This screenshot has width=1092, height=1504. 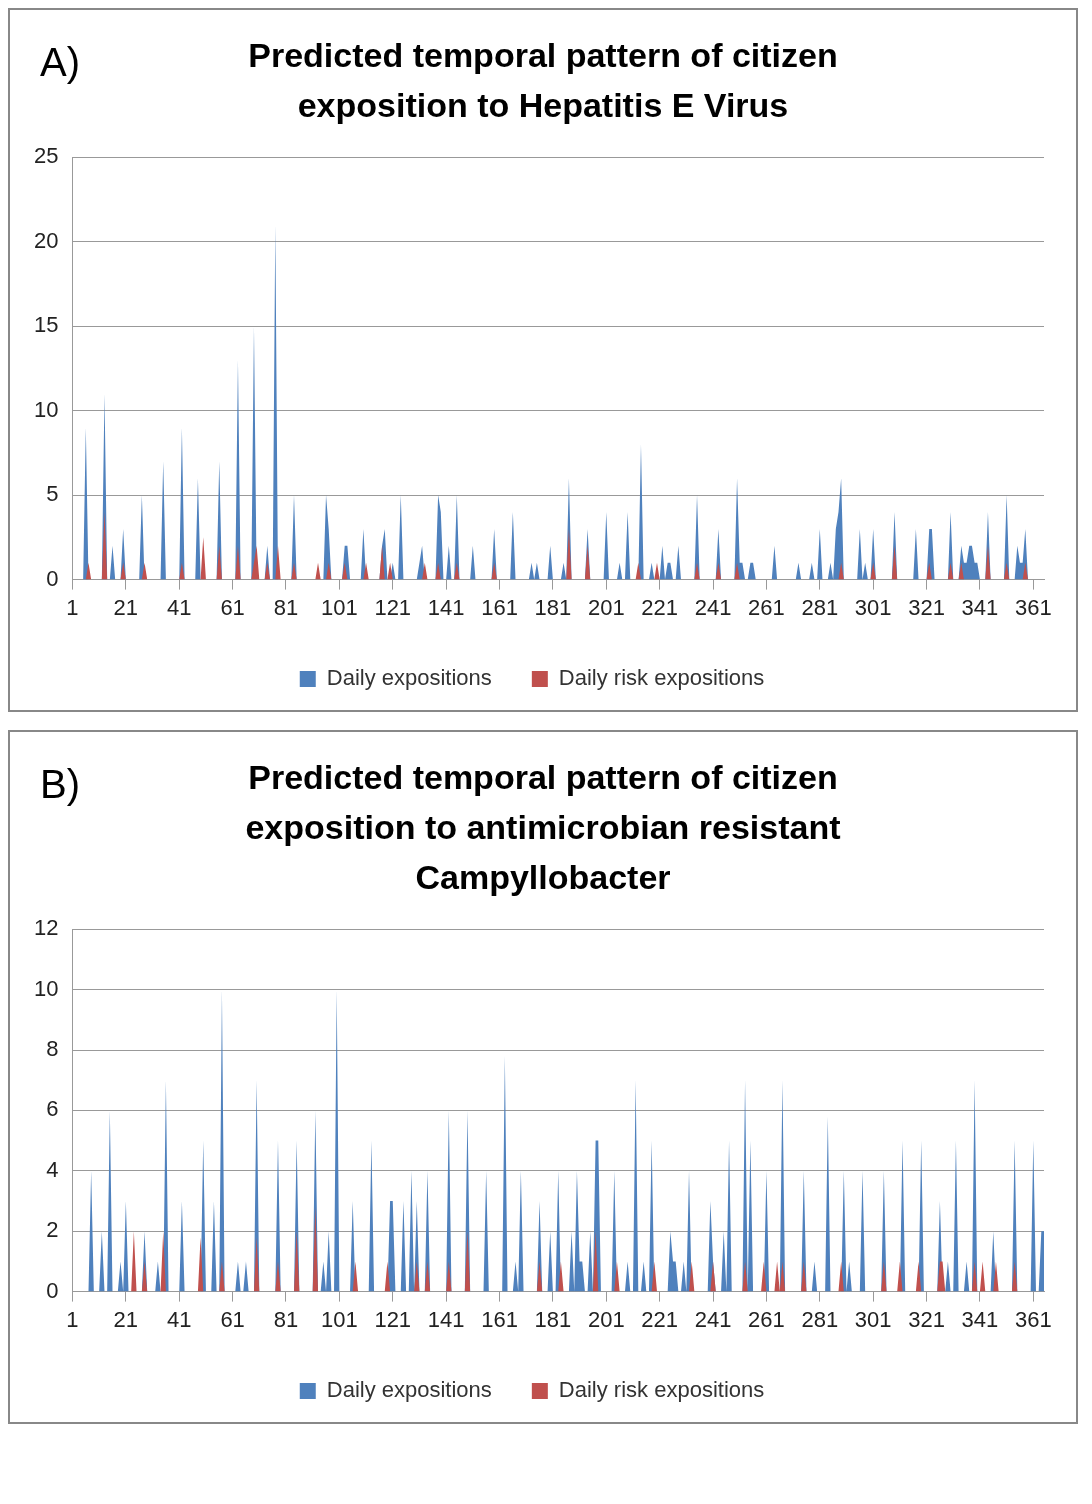 What do you see at coordinates (52, 1109) in the screenshot?
I see `y-tick-label: 6` at bounding box center [52, 1109].